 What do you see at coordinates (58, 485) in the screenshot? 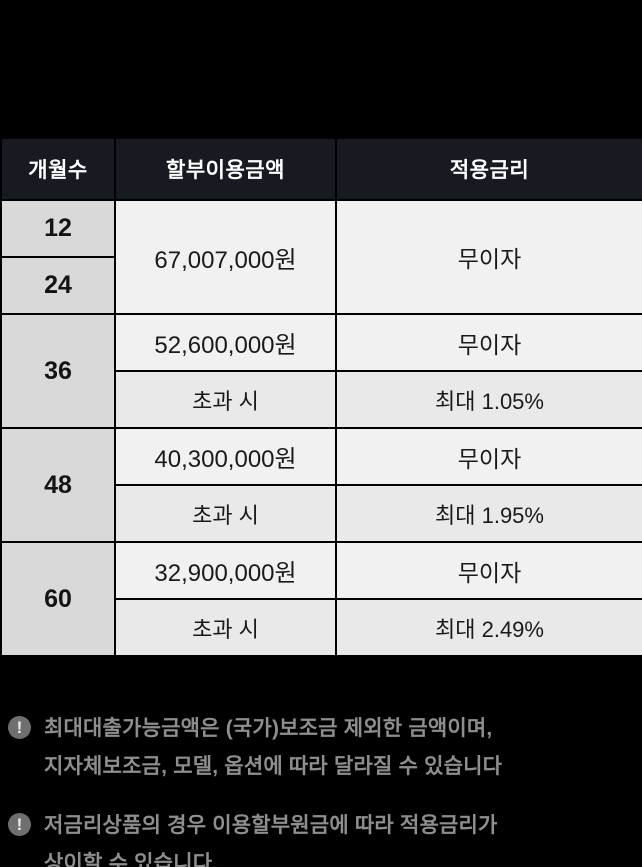
I see `months-cell-48: 48` at bounding box center [58, 485].